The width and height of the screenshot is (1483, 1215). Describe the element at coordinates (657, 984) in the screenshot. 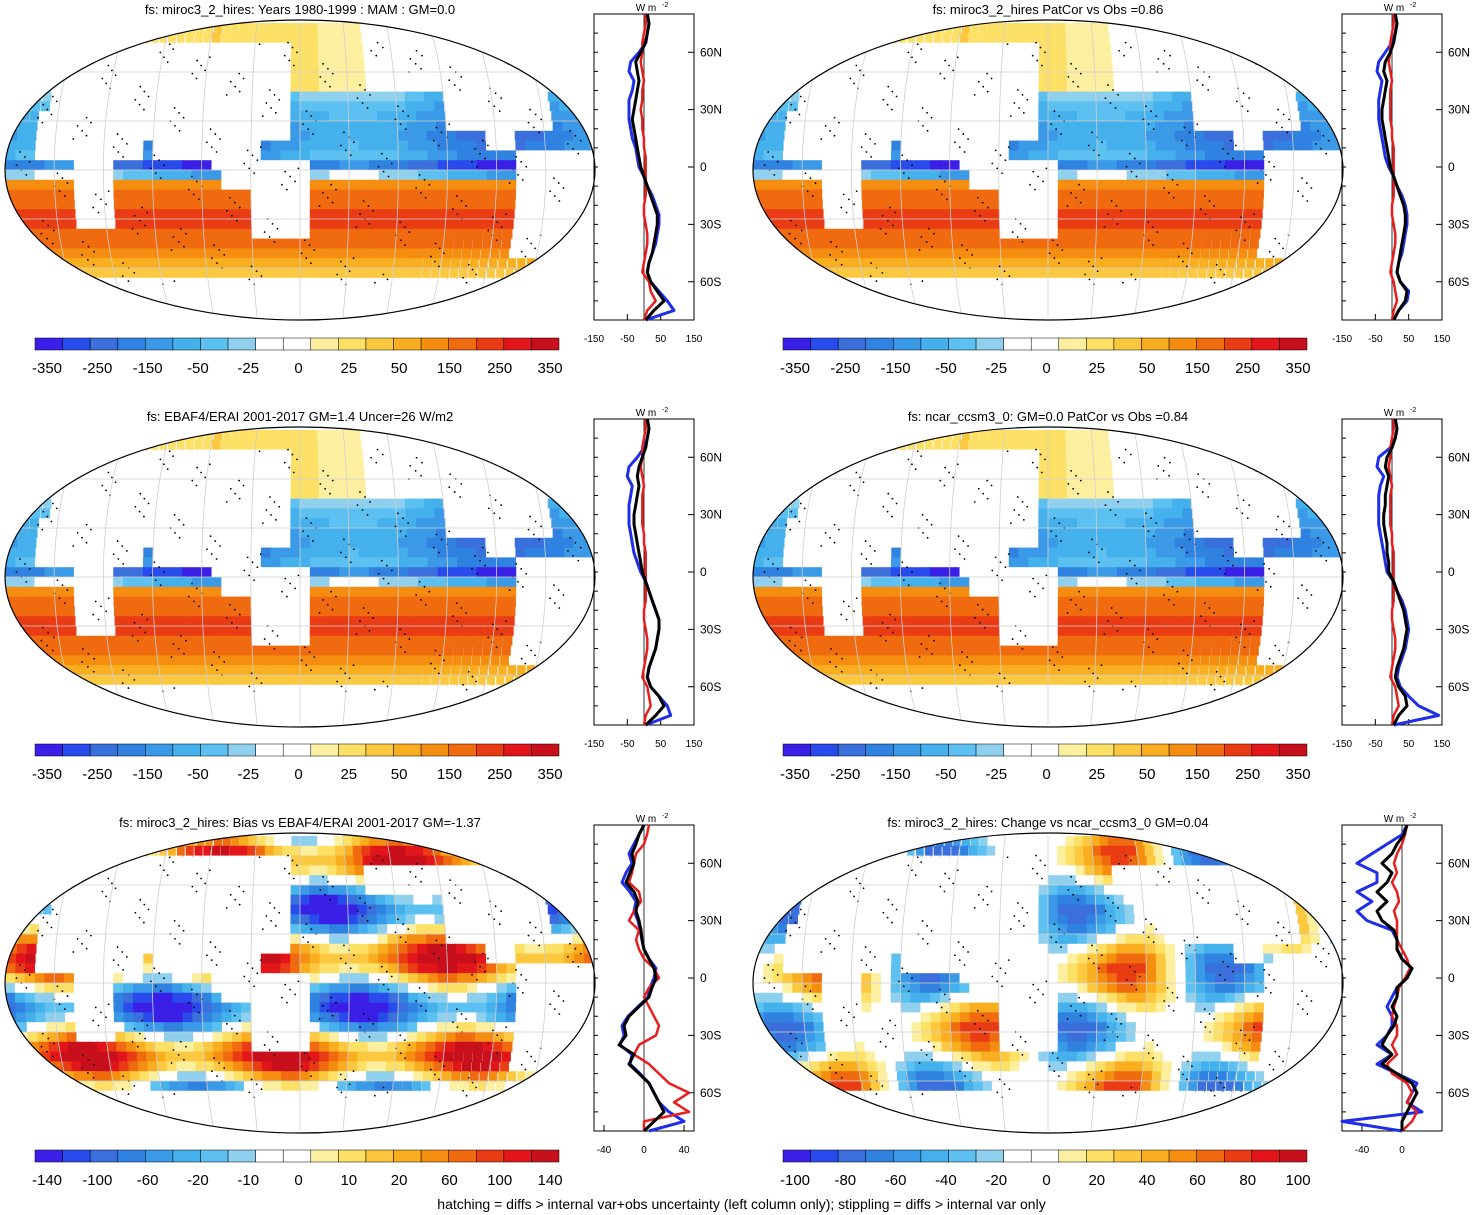

I see `zonal-mean-profile: W m -2 60N 30N 0 30S 60S -40 0 40` at that location.